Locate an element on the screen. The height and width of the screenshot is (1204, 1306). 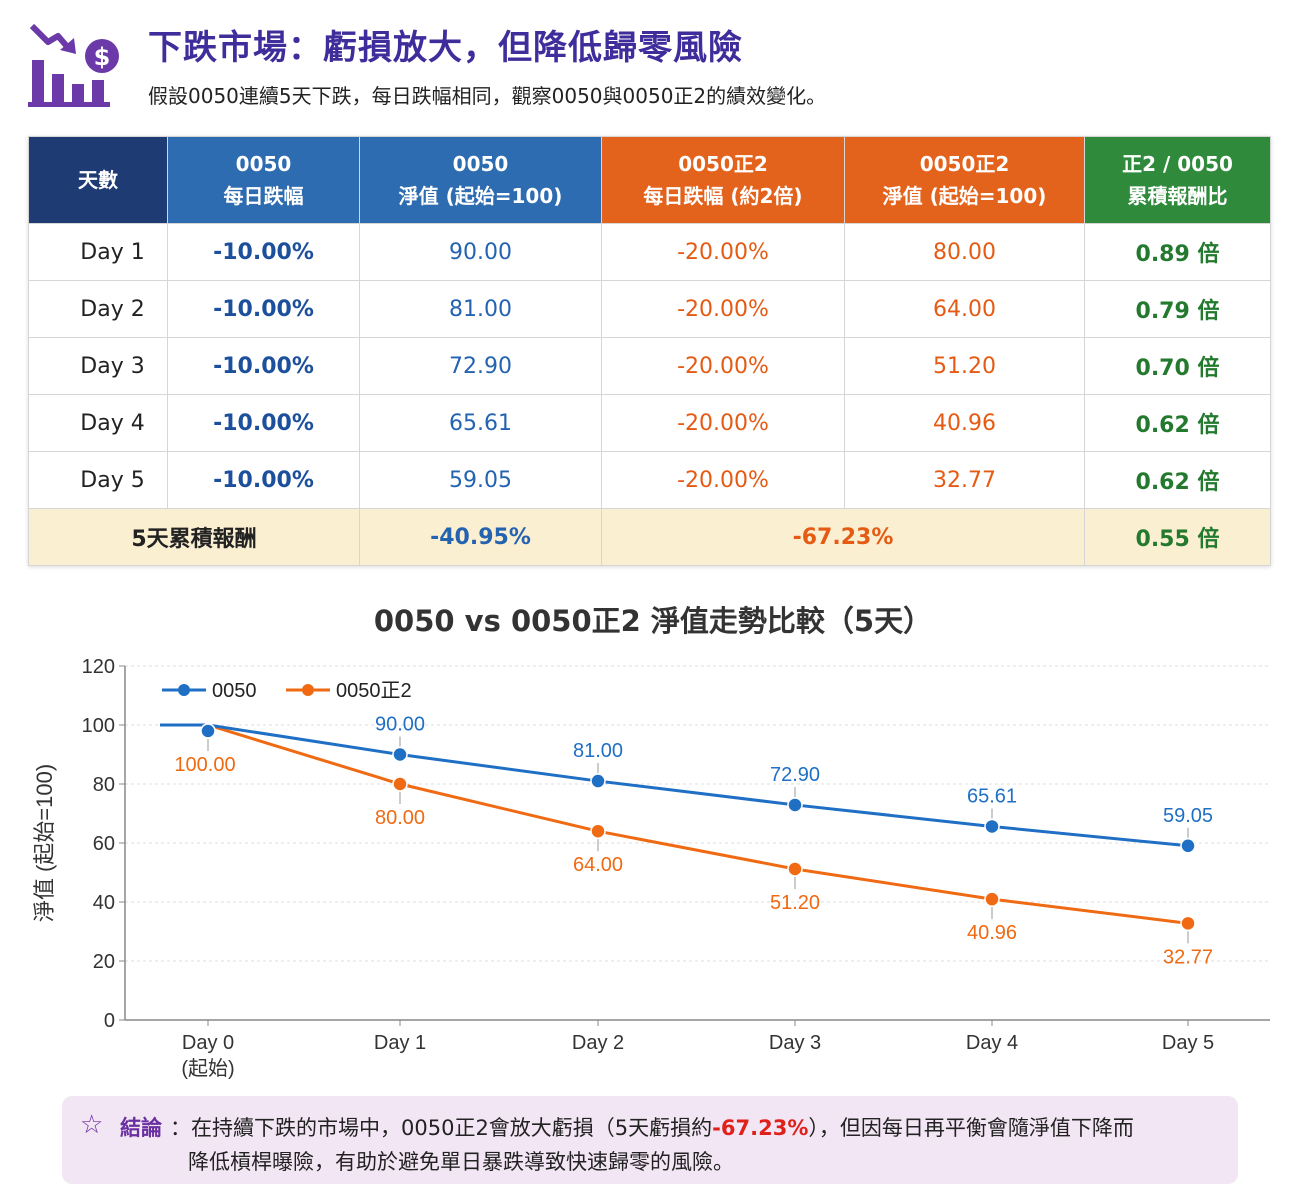
legend-marker is located at coordinates (308, 690).